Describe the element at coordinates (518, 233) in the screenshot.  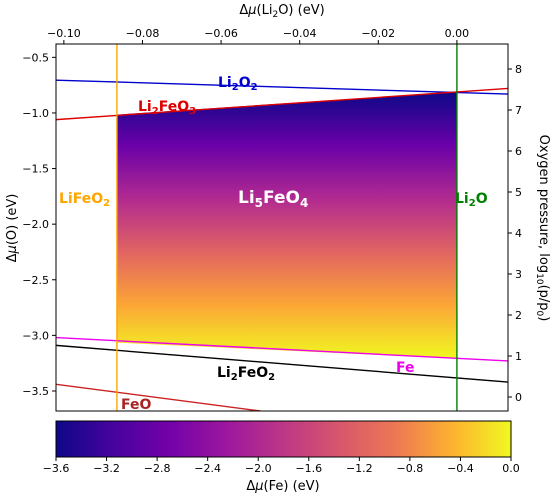
I see `right-tick-label: 4` at that location.